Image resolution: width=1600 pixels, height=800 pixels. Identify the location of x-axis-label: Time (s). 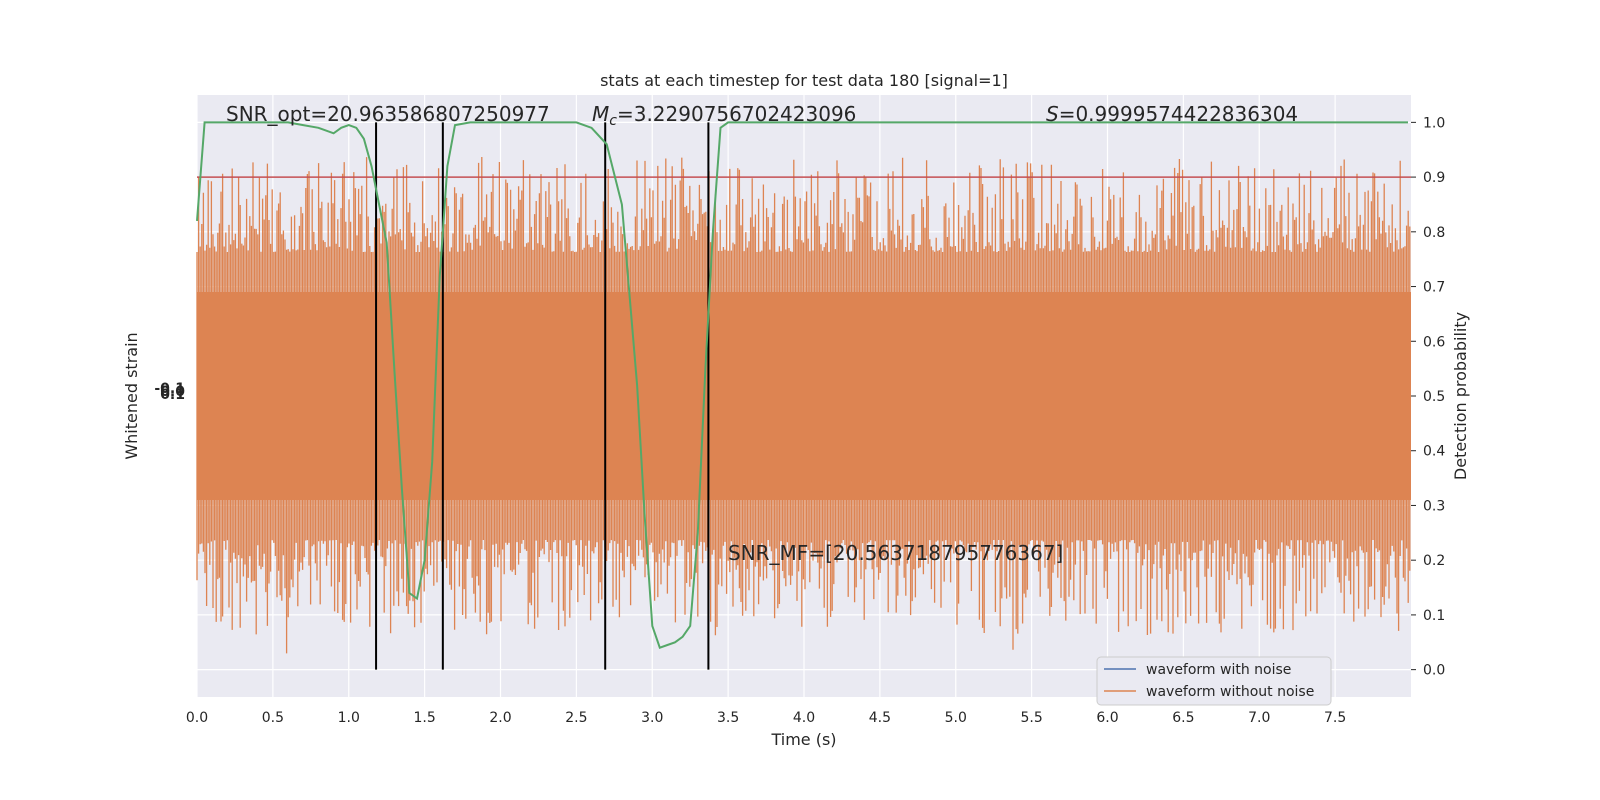
(803, 739).